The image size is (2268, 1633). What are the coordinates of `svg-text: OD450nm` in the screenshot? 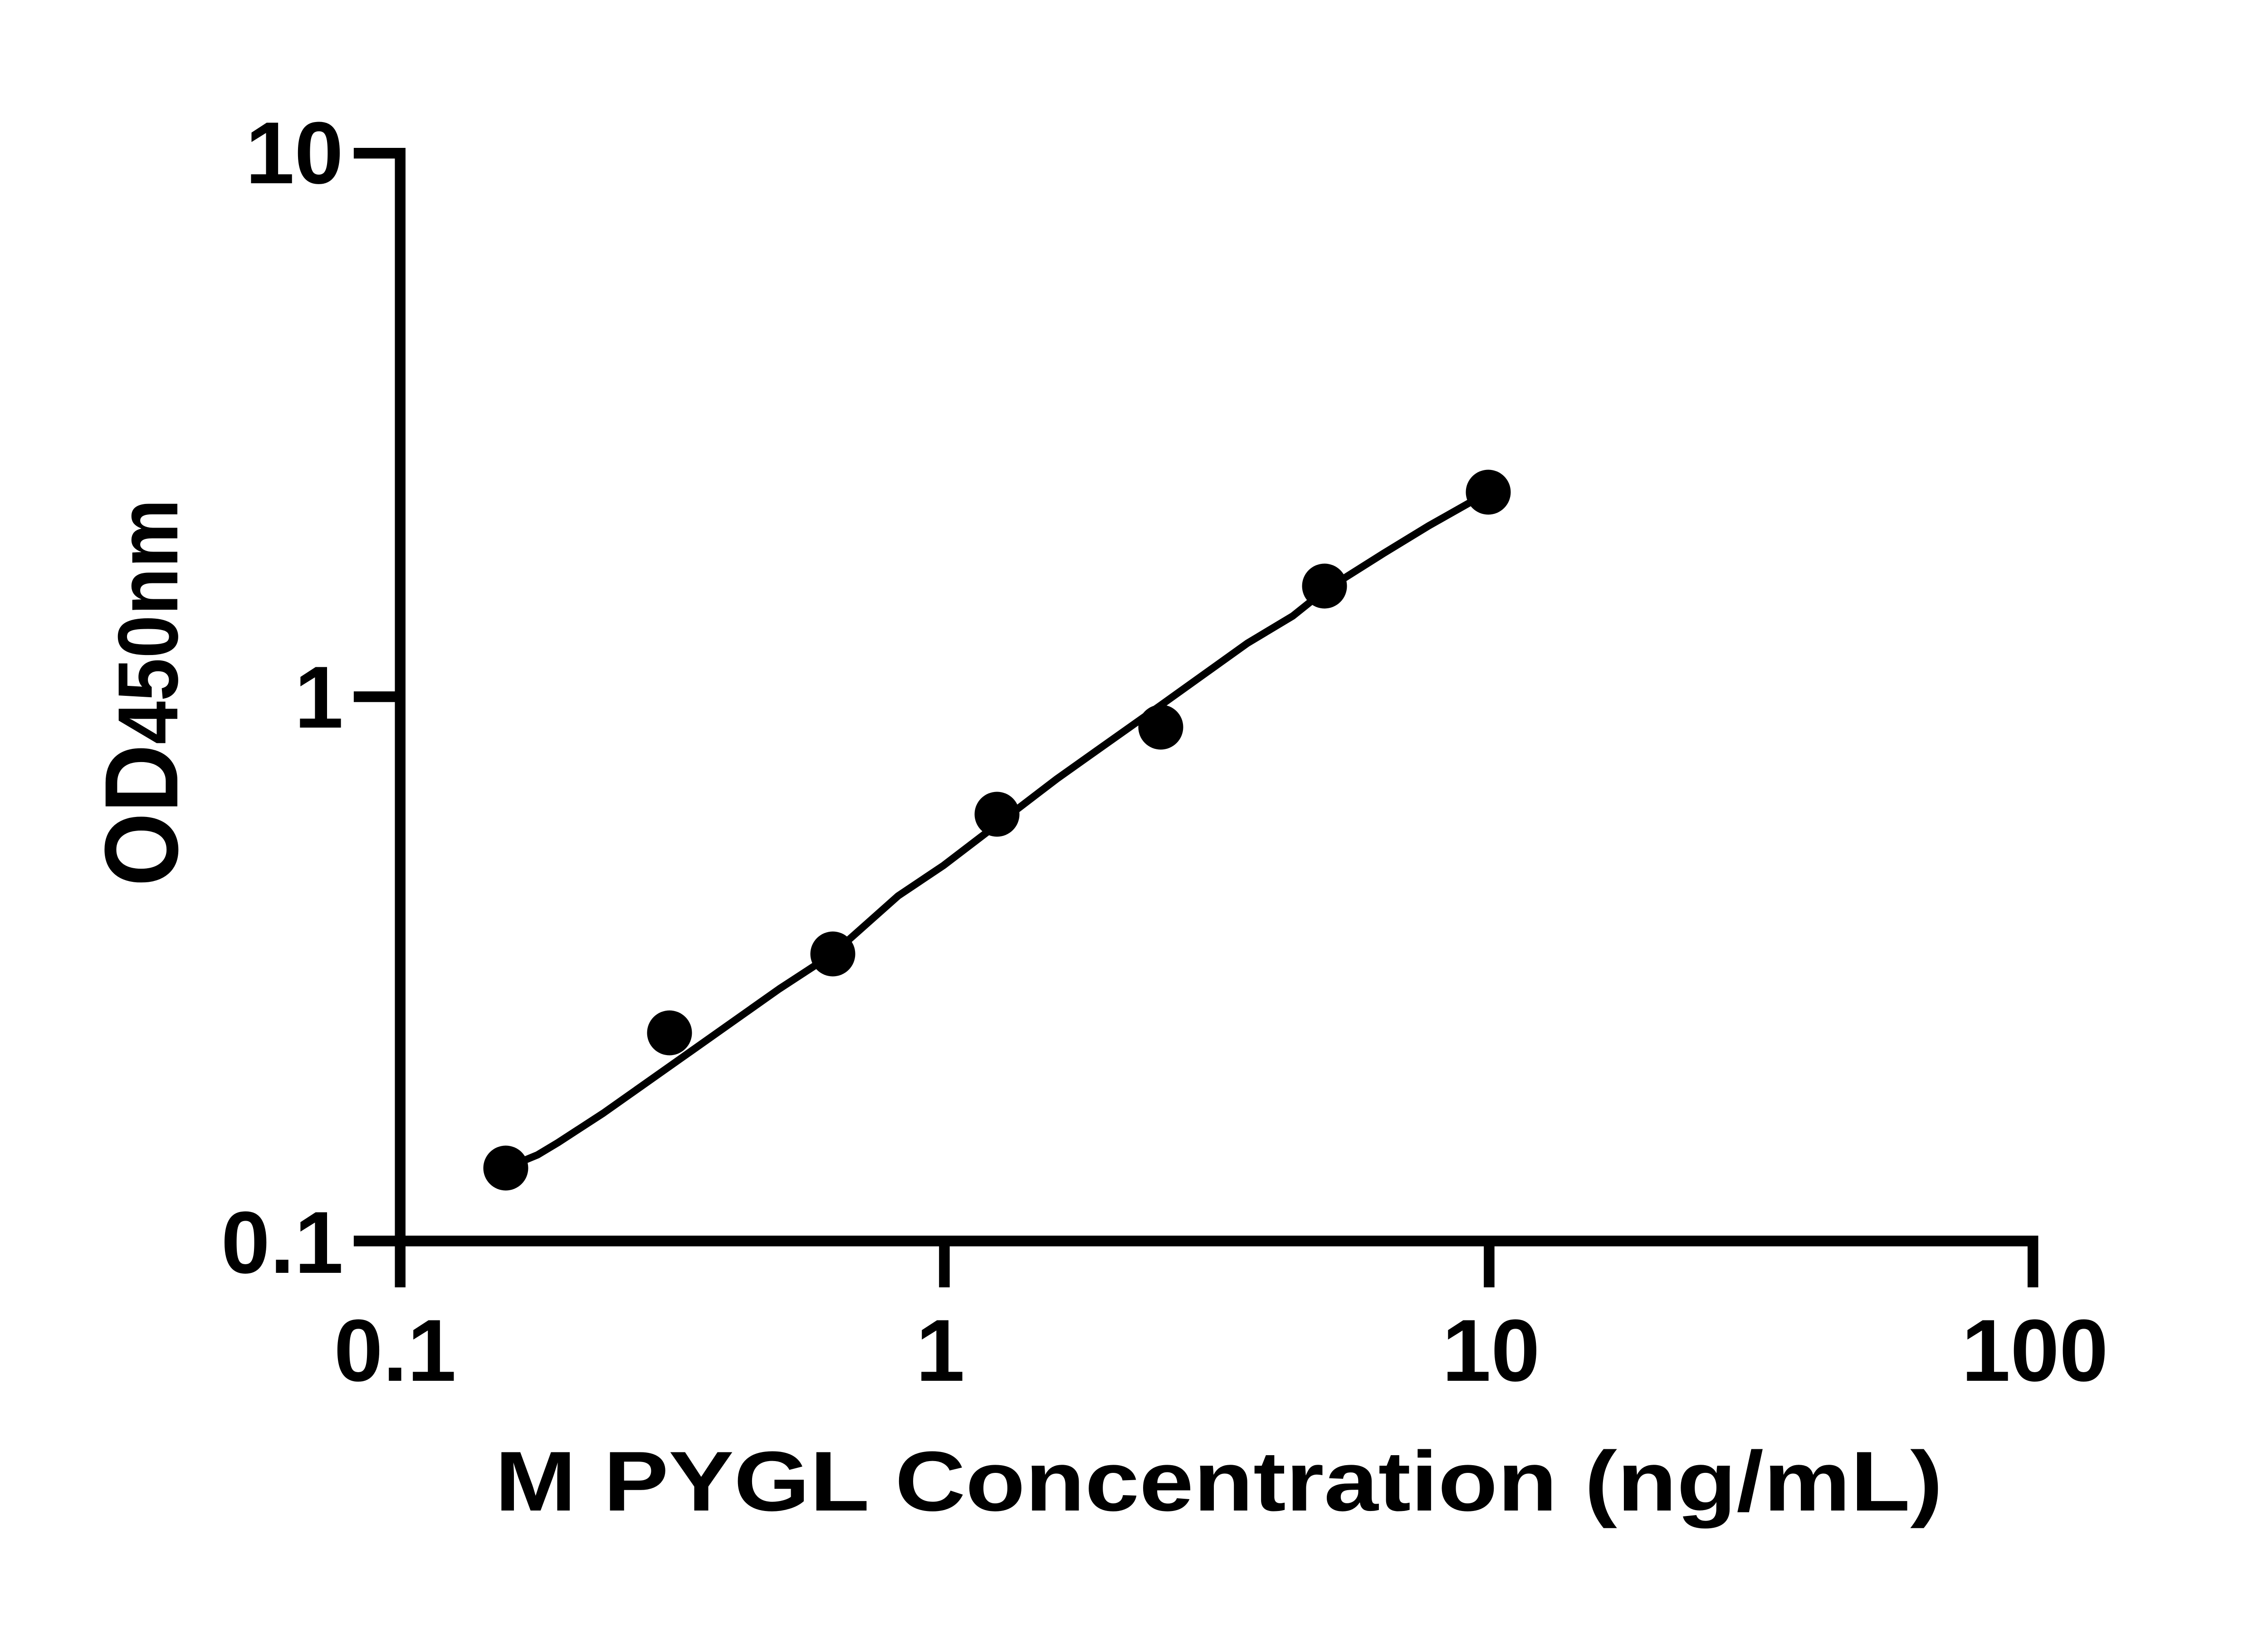 It's located at (141, 692).